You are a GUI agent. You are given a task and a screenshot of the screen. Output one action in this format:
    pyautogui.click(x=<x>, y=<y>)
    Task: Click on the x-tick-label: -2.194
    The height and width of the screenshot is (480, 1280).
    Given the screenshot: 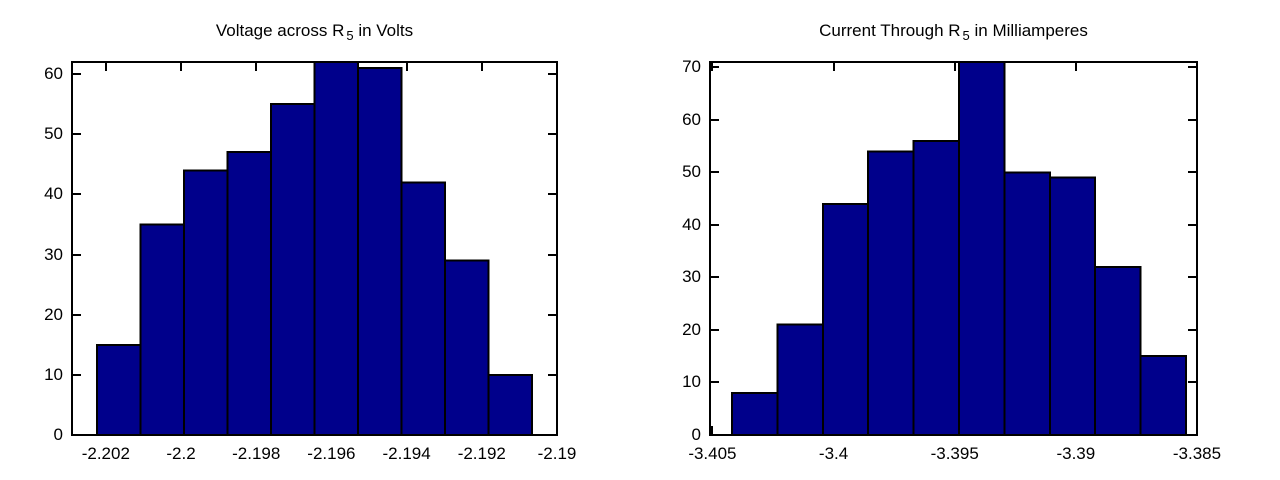 What is the action you would take?
    pyautogui.click(x=406, y=453)
    